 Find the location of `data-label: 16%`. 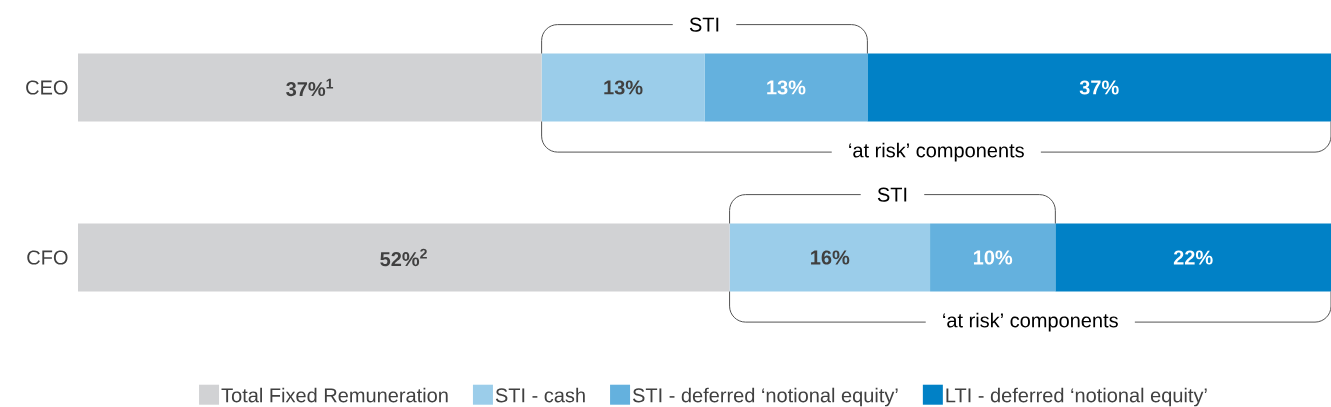

data-label: 16% is located at coordinates (830, 257).